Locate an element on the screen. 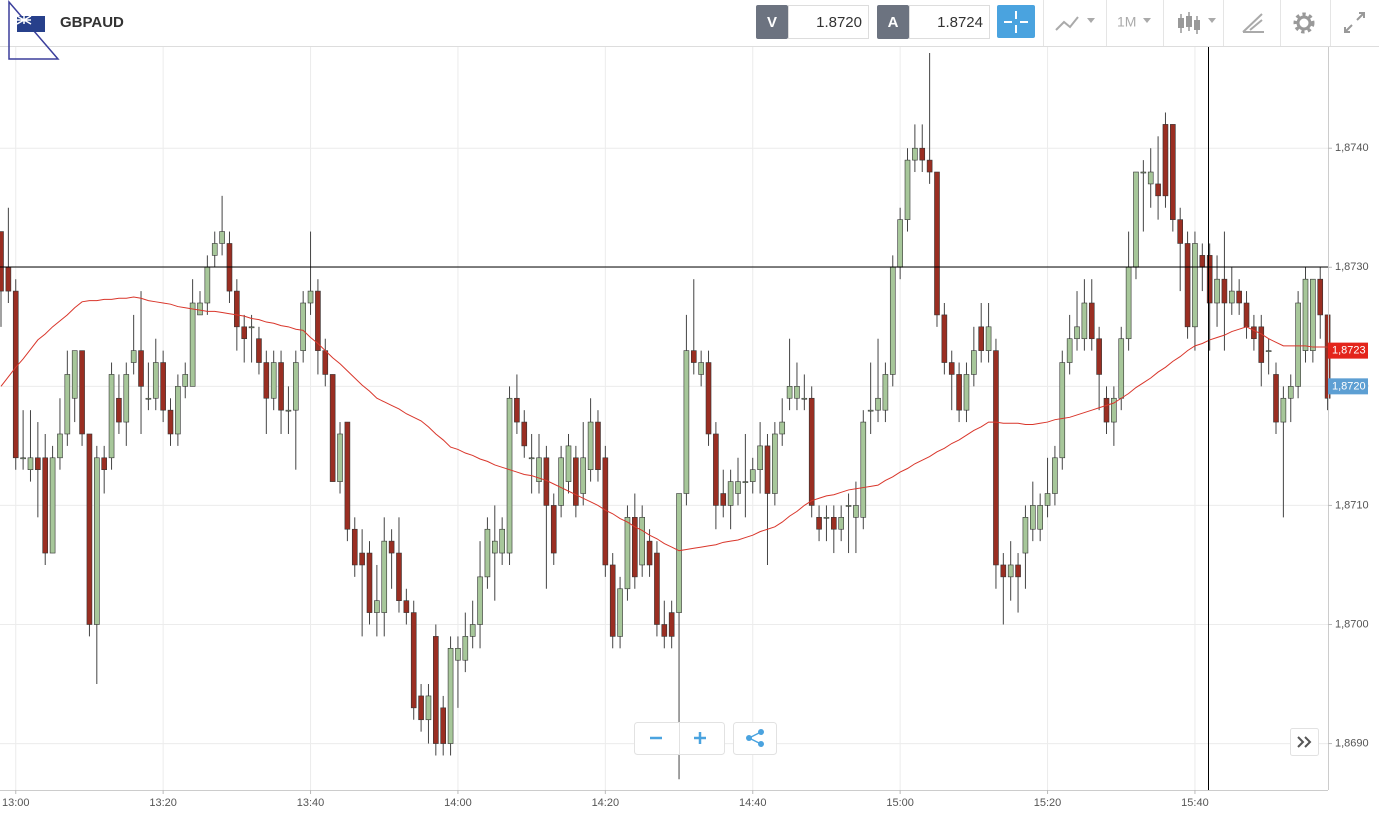 Image resolution: width=1379 pixels, height=818 pixels. crosshair-icon is located at coordinates (1016, 22).